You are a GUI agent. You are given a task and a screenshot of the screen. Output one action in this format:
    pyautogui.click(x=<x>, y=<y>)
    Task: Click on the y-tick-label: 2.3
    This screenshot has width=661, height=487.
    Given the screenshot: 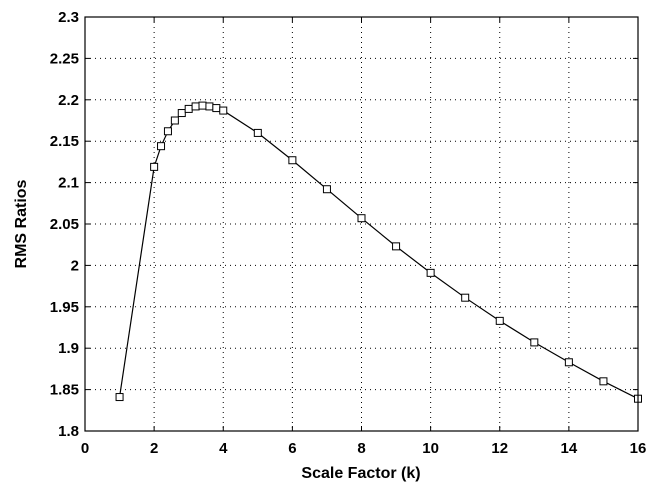 What is the action you would take?
    pyautogui.click(x=68, y=17)
    